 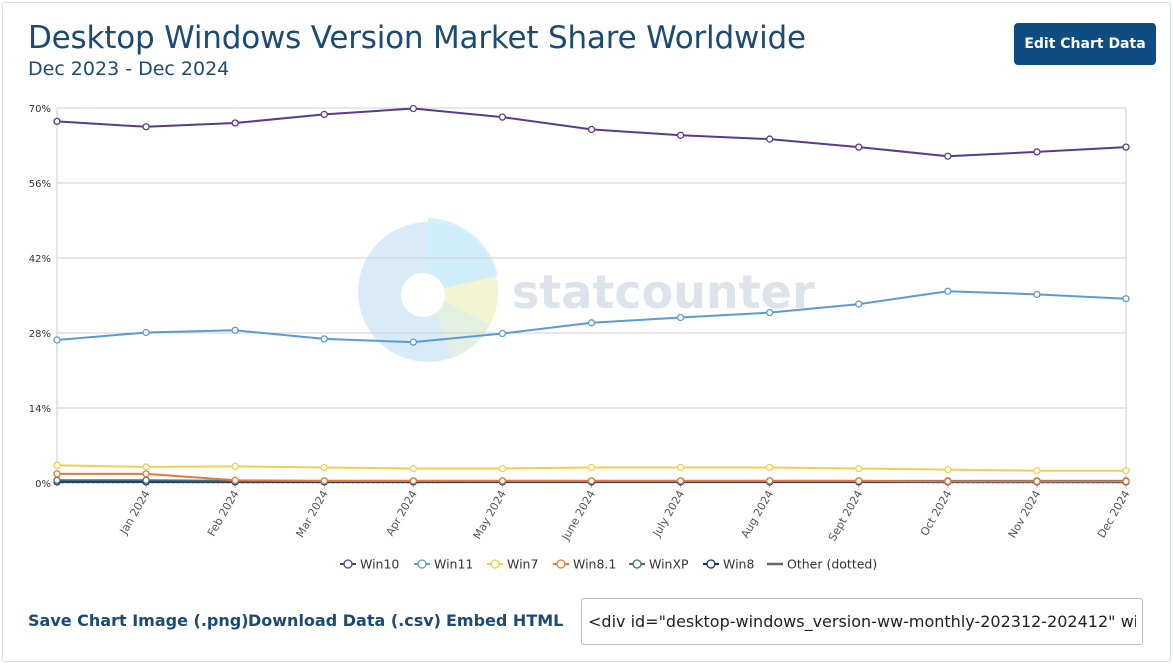 What do you see at coordinates (862, 621) in the screenshot?
I see `embed-html-input` at bounding box center [862, 621].